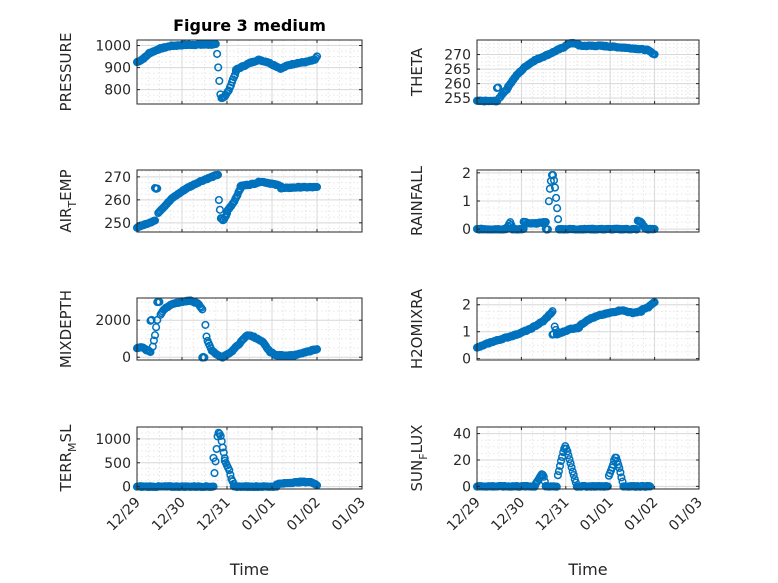 The width and height of the screenshot is (778, 583). I want to click on y-axis-label-part: SL, so click(66, 433).